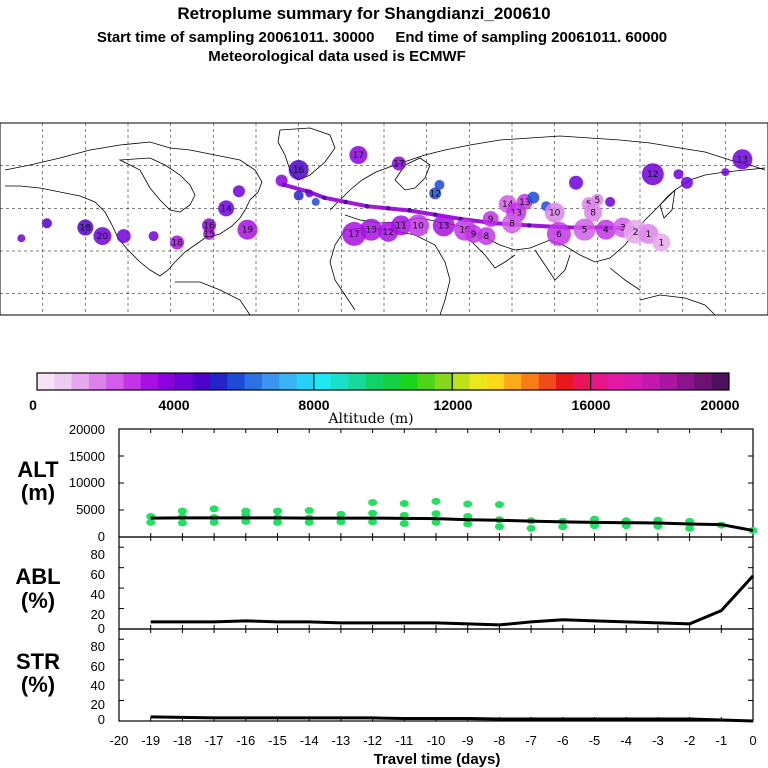 The height and width of the screenshot is (768, 768). What do you see at coordinates (372, 740) in the screenshot?
I see `x-tick-label: -12` at bounding box center [372, 740].